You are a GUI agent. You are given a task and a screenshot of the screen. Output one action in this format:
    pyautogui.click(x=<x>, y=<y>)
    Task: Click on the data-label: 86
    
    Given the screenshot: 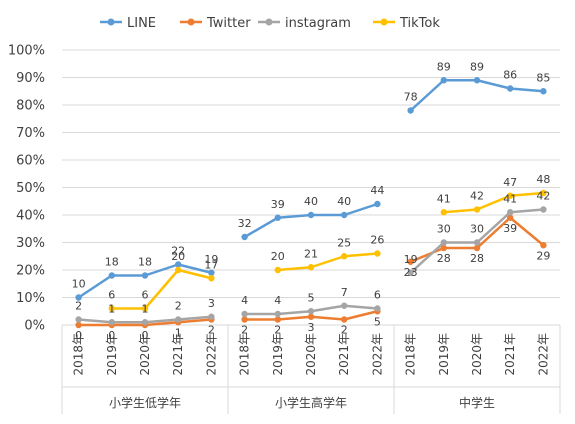 What is the action you would take?
    pyautogui.click(x=510, y=75)
    